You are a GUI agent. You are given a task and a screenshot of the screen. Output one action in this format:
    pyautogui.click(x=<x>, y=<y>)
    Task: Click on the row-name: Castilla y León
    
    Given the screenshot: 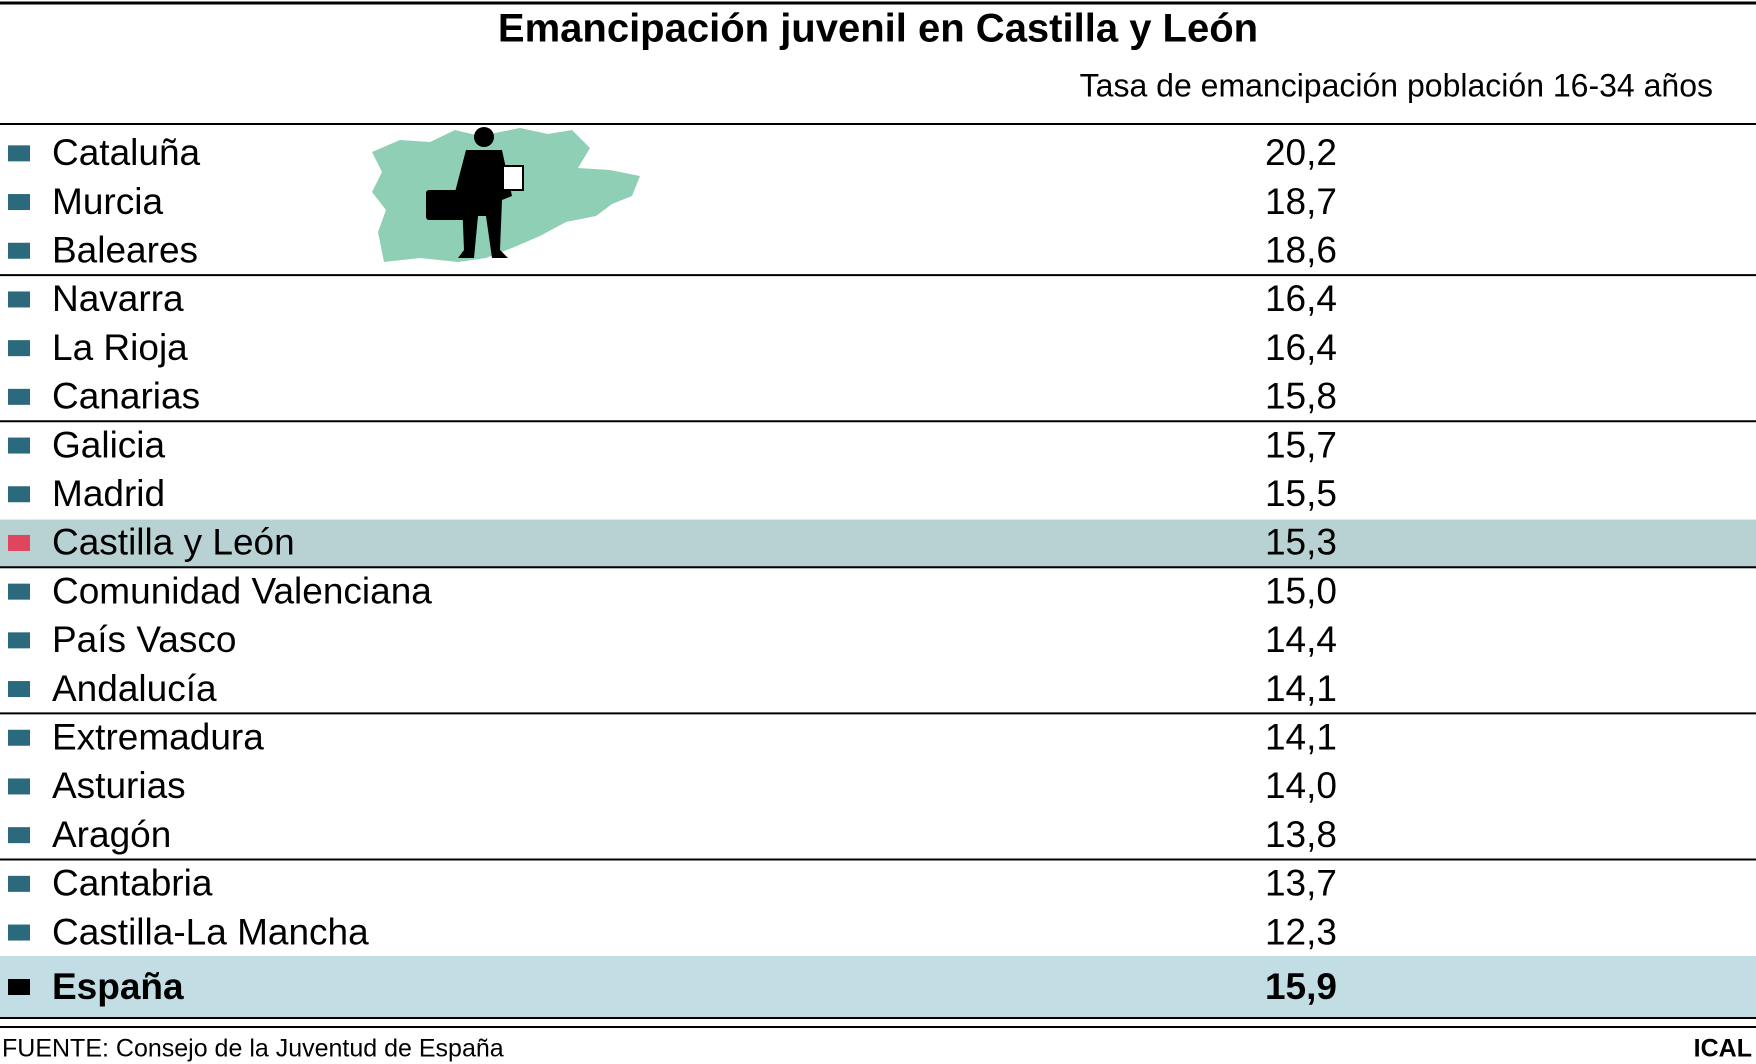 What is the action you would take?
    pyautogui.click(x=173, y=542)
    